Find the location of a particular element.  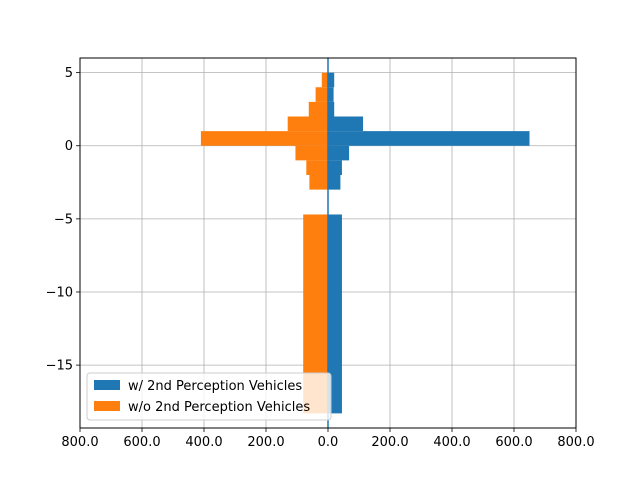

legend-swatch-with-perception is located at coordinates (107, 385).